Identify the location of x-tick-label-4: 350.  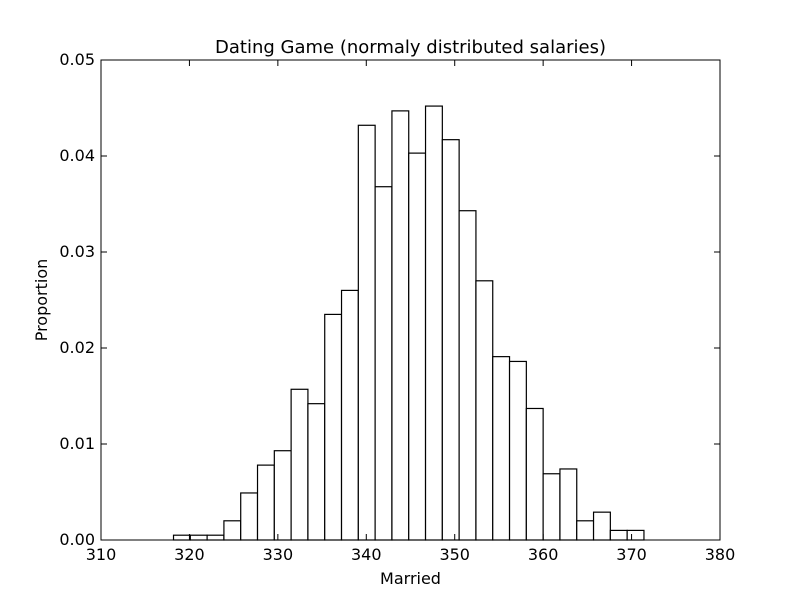
(454, 554).